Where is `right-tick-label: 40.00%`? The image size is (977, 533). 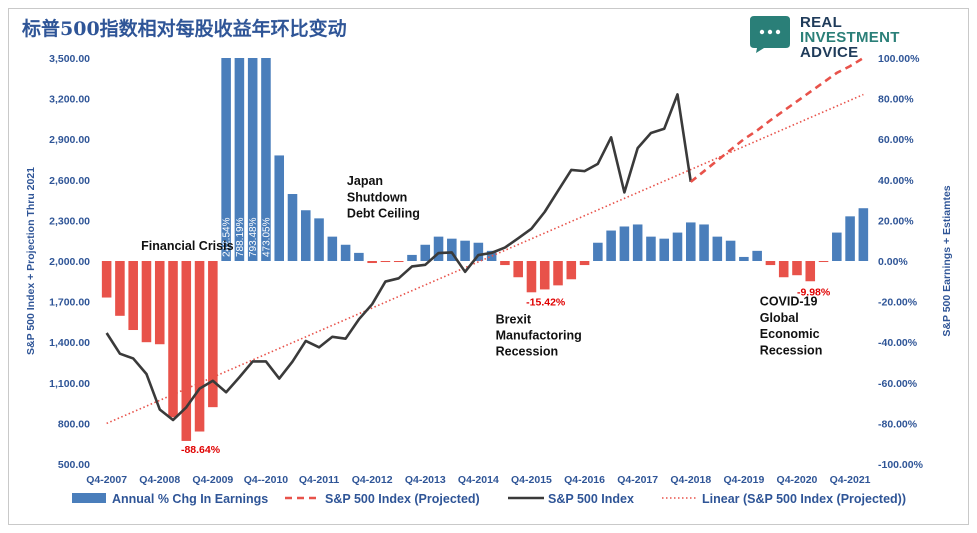 right-tick-label: 40.00% is located at coordinates (896, 181).